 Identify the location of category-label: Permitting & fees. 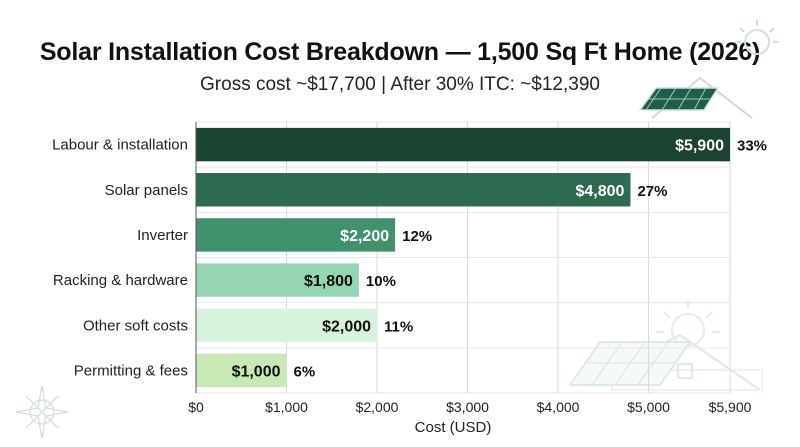
(131, 370).